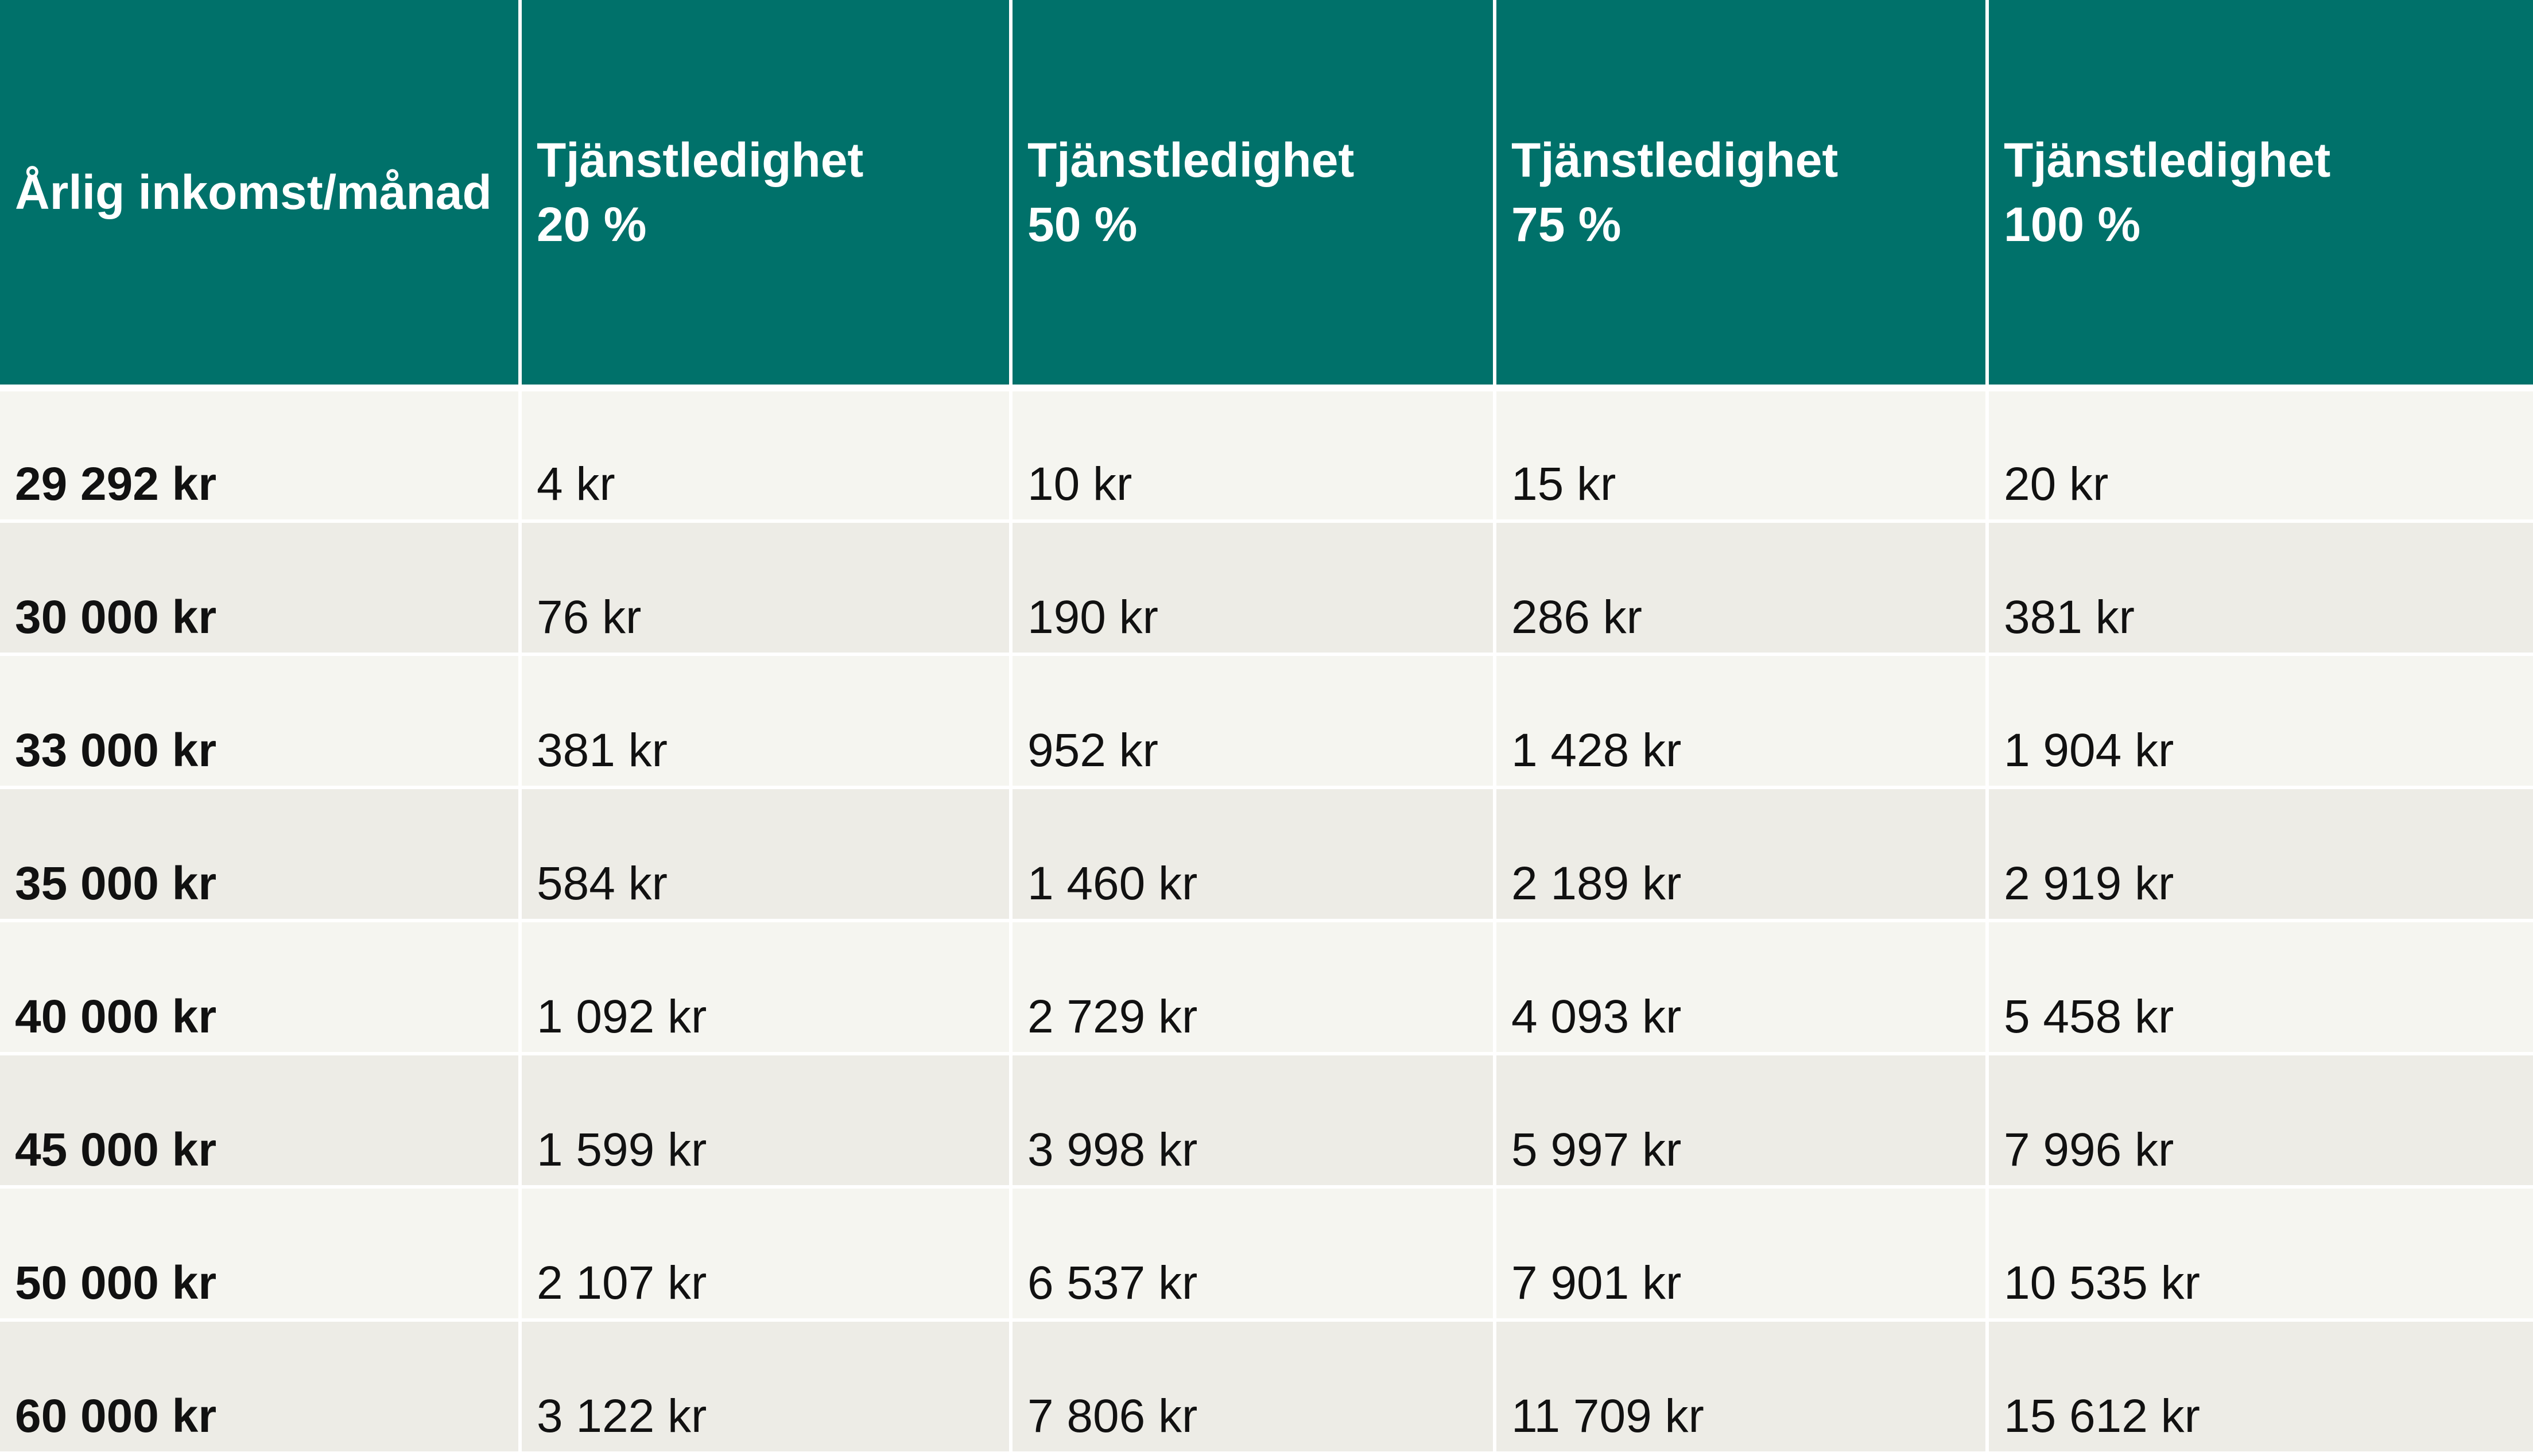 This screenshot has width=2533, height=1456. I want to click on table-row: 35 000 kr 584 kr 1 460 kr 2 189 kr 2 919 kr, so click(1266, 854).